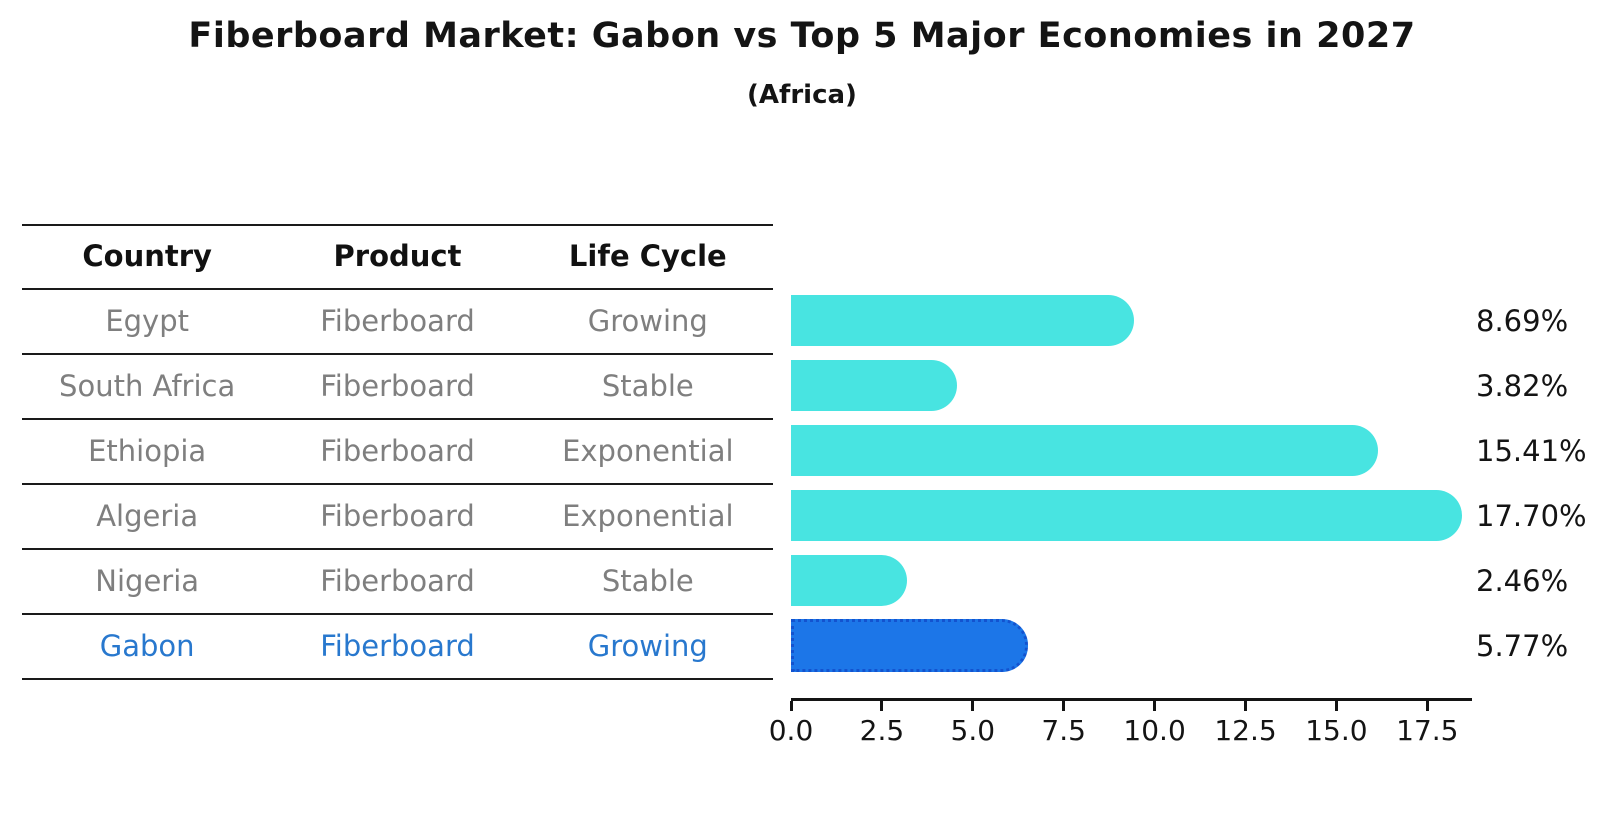  I want to click on table-header-row: Country Product Life Cycle, so click(397, 256).